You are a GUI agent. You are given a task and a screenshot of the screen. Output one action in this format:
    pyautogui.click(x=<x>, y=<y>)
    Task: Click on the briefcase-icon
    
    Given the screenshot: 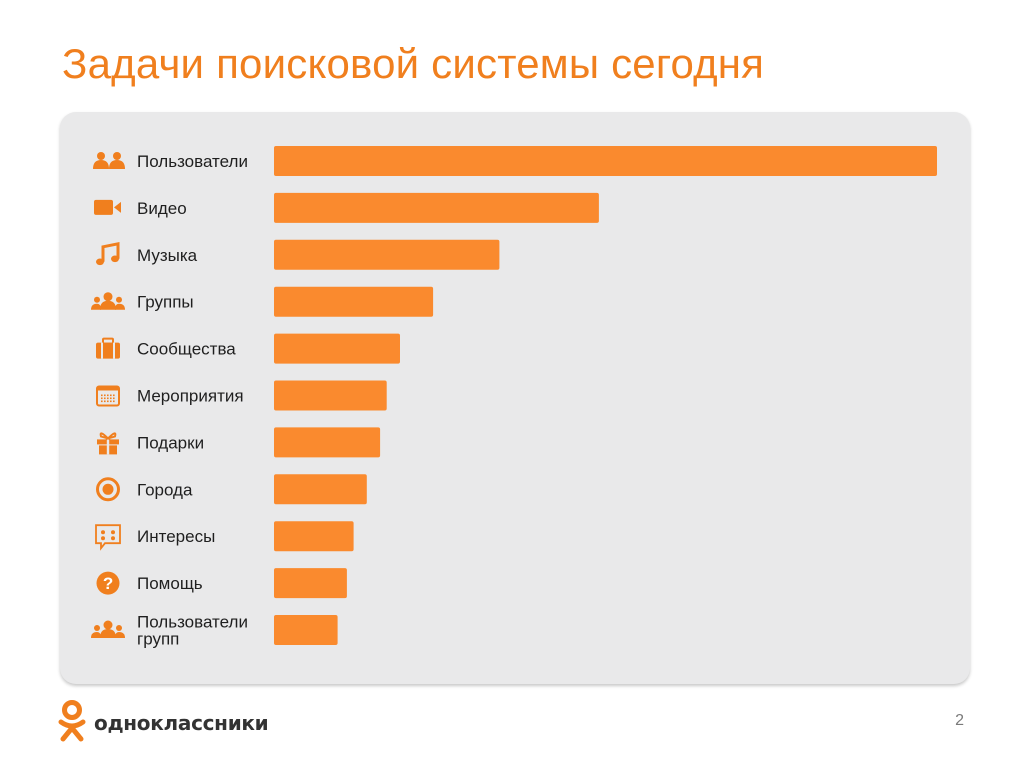 What is the action you would take?
    pyautogui.click(x=108, y=348)
    